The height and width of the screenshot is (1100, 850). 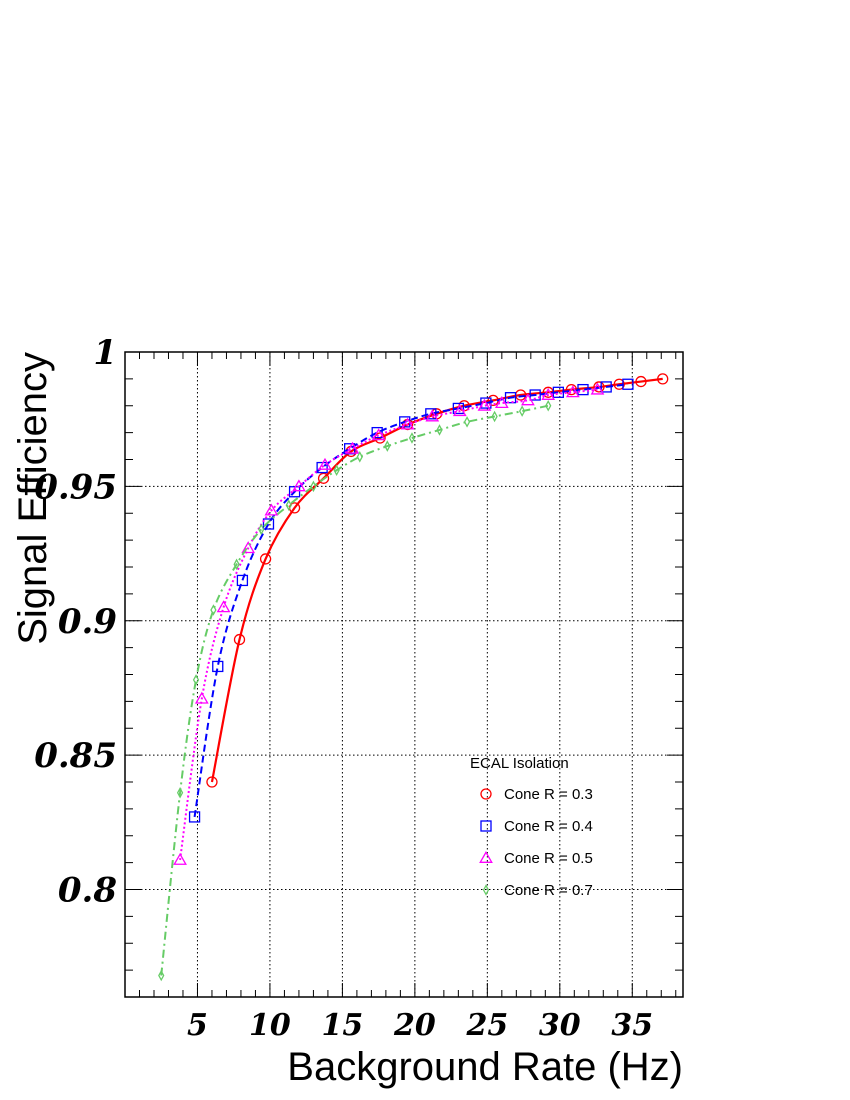 I want to click on y-tick-label: 0.85, so click(x=75, y=756).